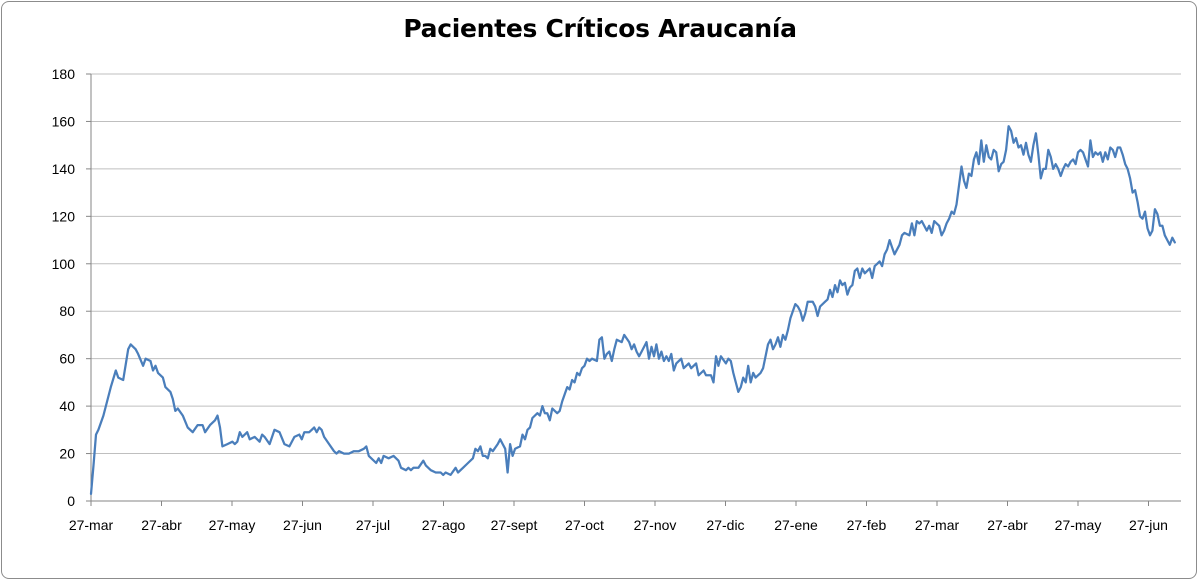 This screenshot has width=1200, height=582. Describe the element at coordinates (67, 311) in the screenshot. I see `y-tick-label: 80` at that location.